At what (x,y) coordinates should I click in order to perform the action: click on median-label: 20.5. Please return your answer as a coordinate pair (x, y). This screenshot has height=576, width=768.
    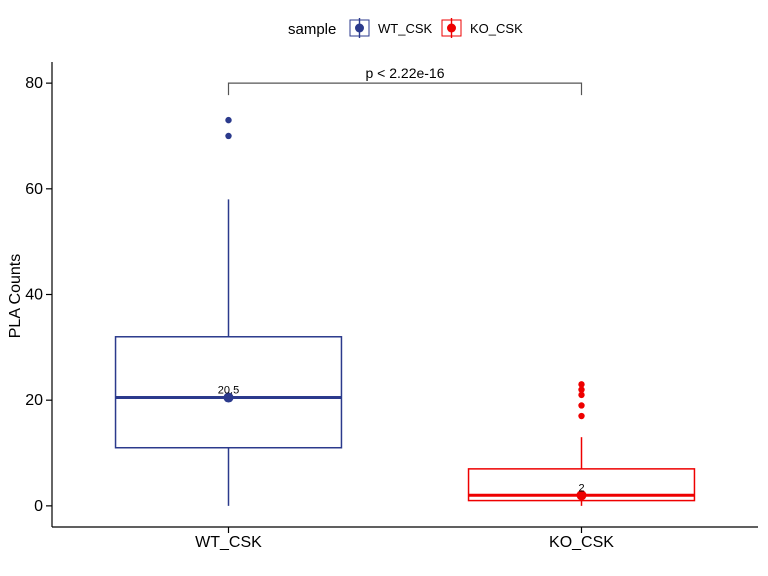
    Looking at the image, I should click on (228, 391).